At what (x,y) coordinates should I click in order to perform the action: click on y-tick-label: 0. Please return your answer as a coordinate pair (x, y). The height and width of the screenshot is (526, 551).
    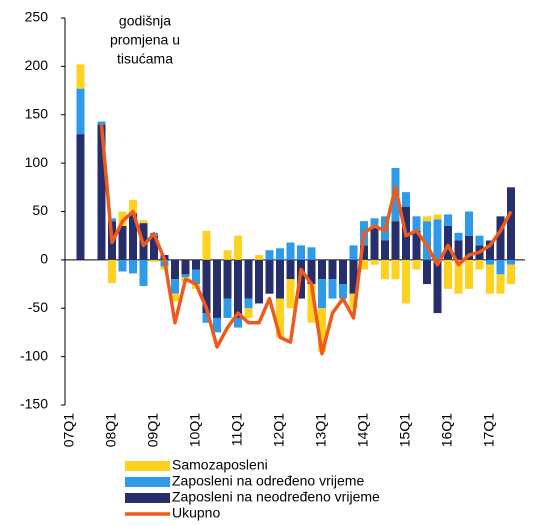
    Looking at the image, I should click on (44, 259).